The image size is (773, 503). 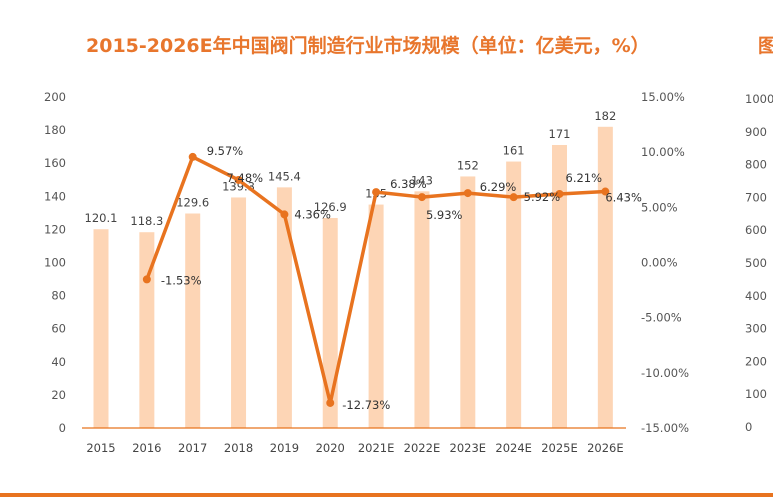 What do you see at coordinates (444, 215) in the screenshot?
I see `growth-value-label: 5.93%` at bounding box center [444, 215].